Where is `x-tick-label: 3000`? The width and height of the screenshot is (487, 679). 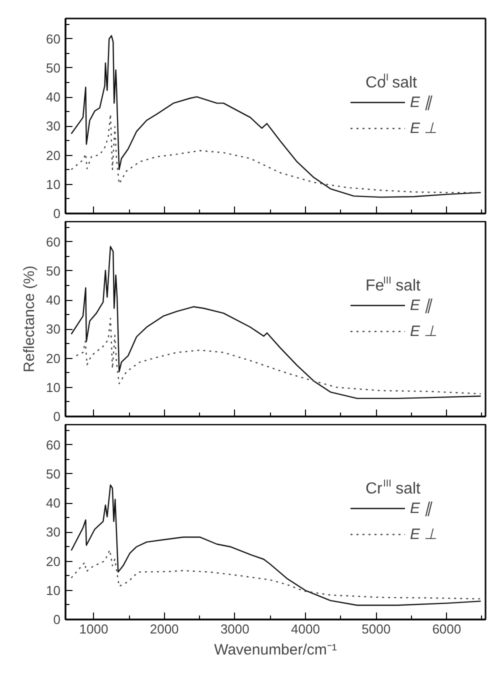
x-tick-label: 3000 is located at coordinates (235, 629).